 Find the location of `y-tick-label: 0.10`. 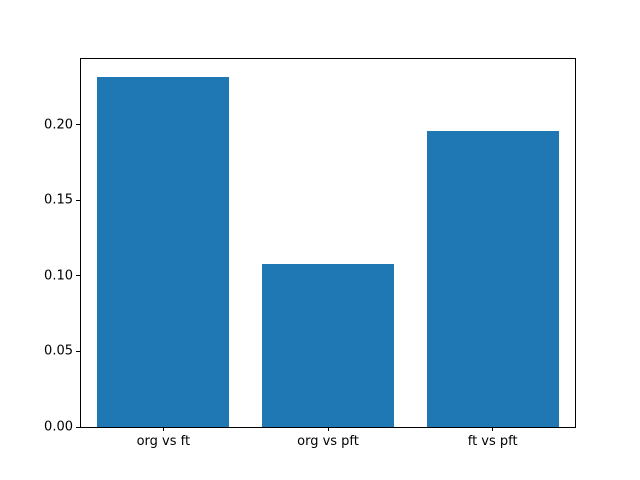

y-tick-label: 0.10 is located at coordinates (58, 276).